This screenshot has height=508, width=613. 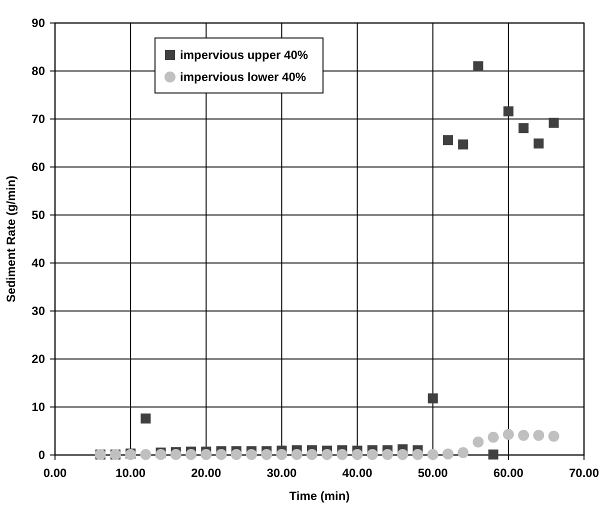 I want to click on x-axis-title: Time (min), so click(x=319, y=496).